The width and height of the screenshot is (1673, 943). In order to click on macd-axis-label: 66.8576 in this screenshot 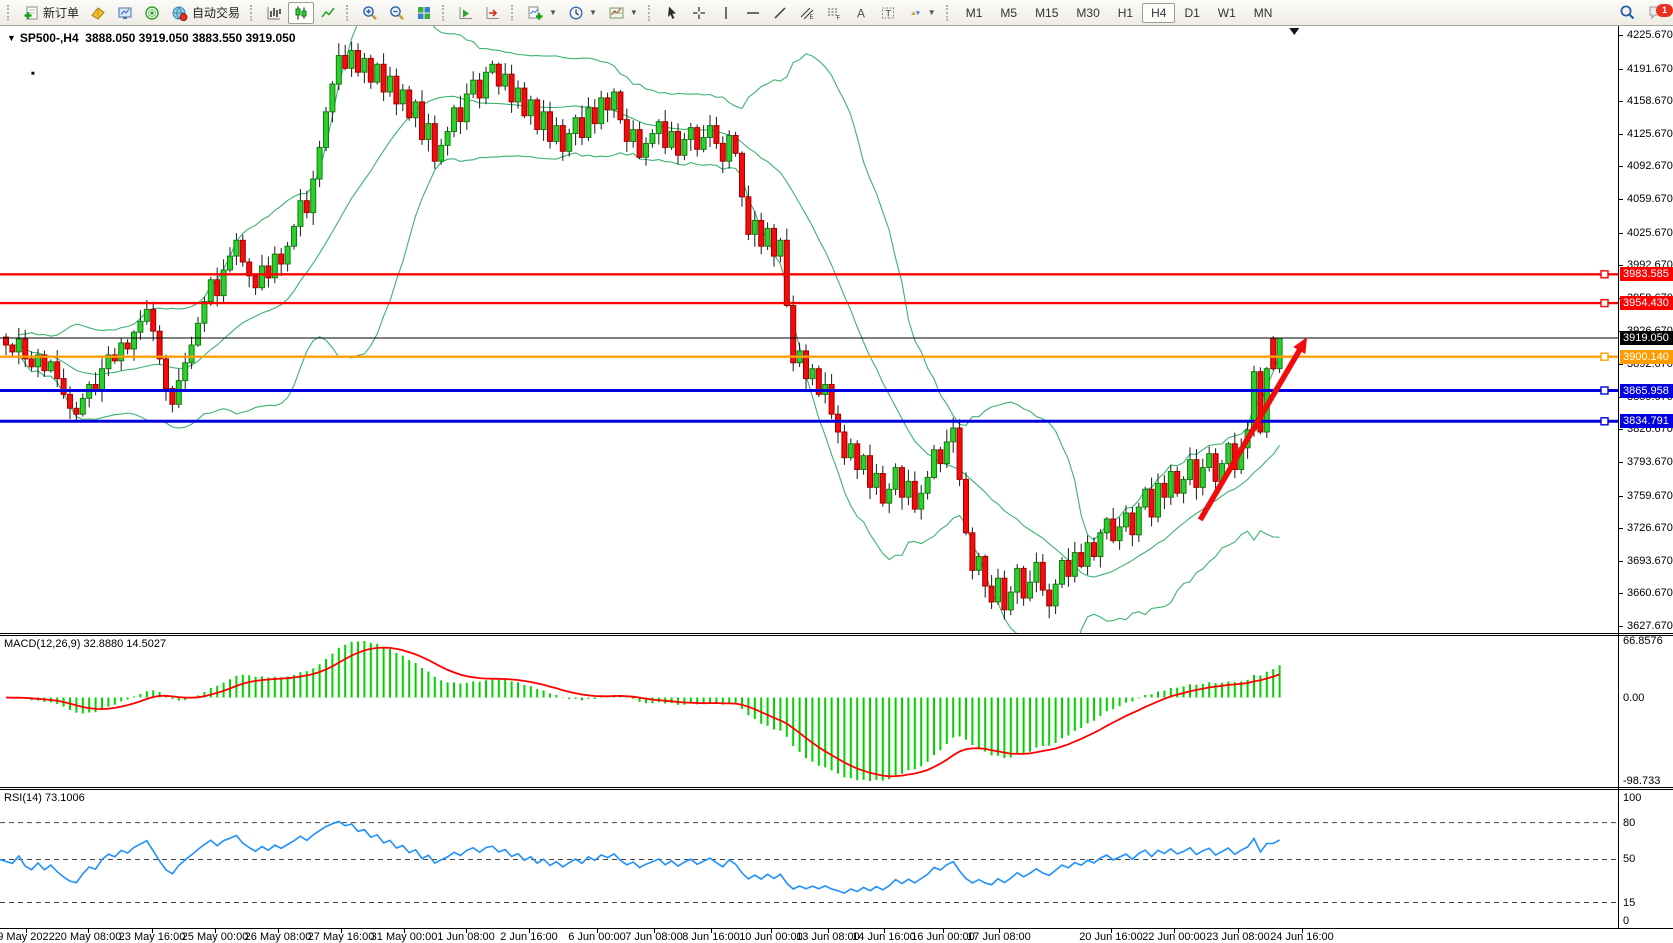, I will do `click(1643, 641)`.